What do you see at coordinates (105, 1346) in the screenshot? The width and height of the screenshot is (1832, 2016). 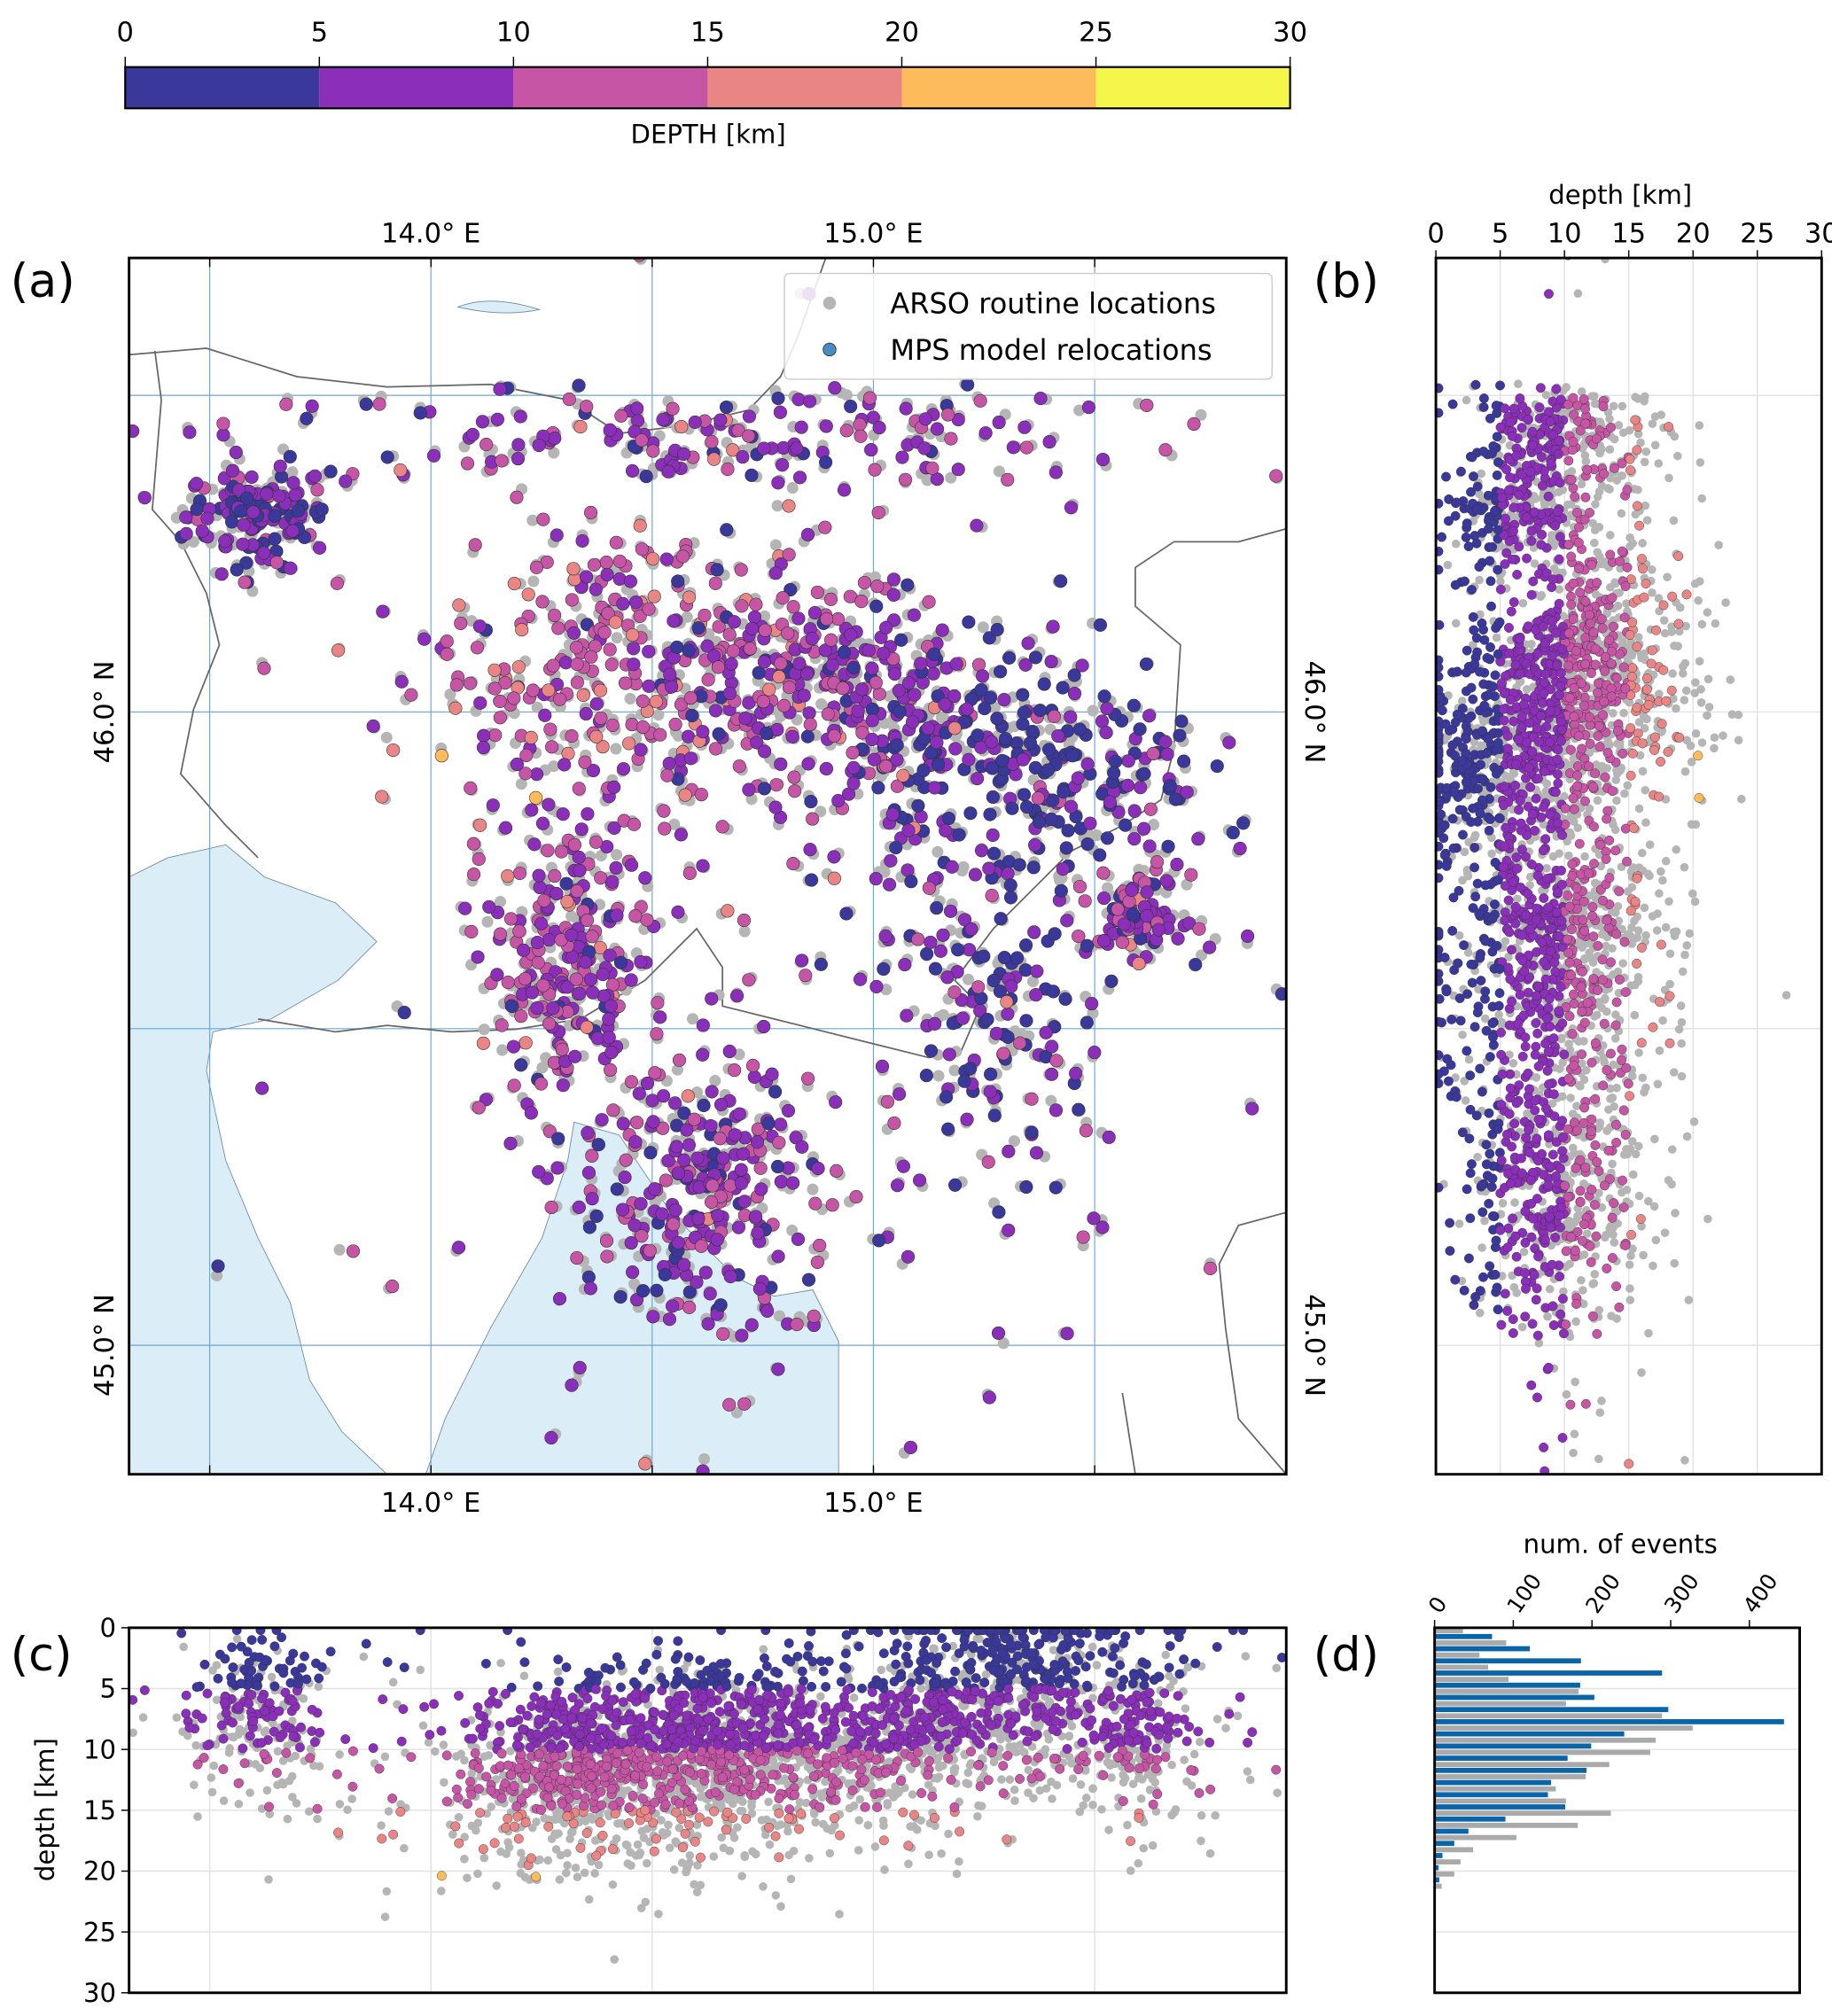 I see `lat-label-left: 45.0° N` at bounding box center [105, 1346].